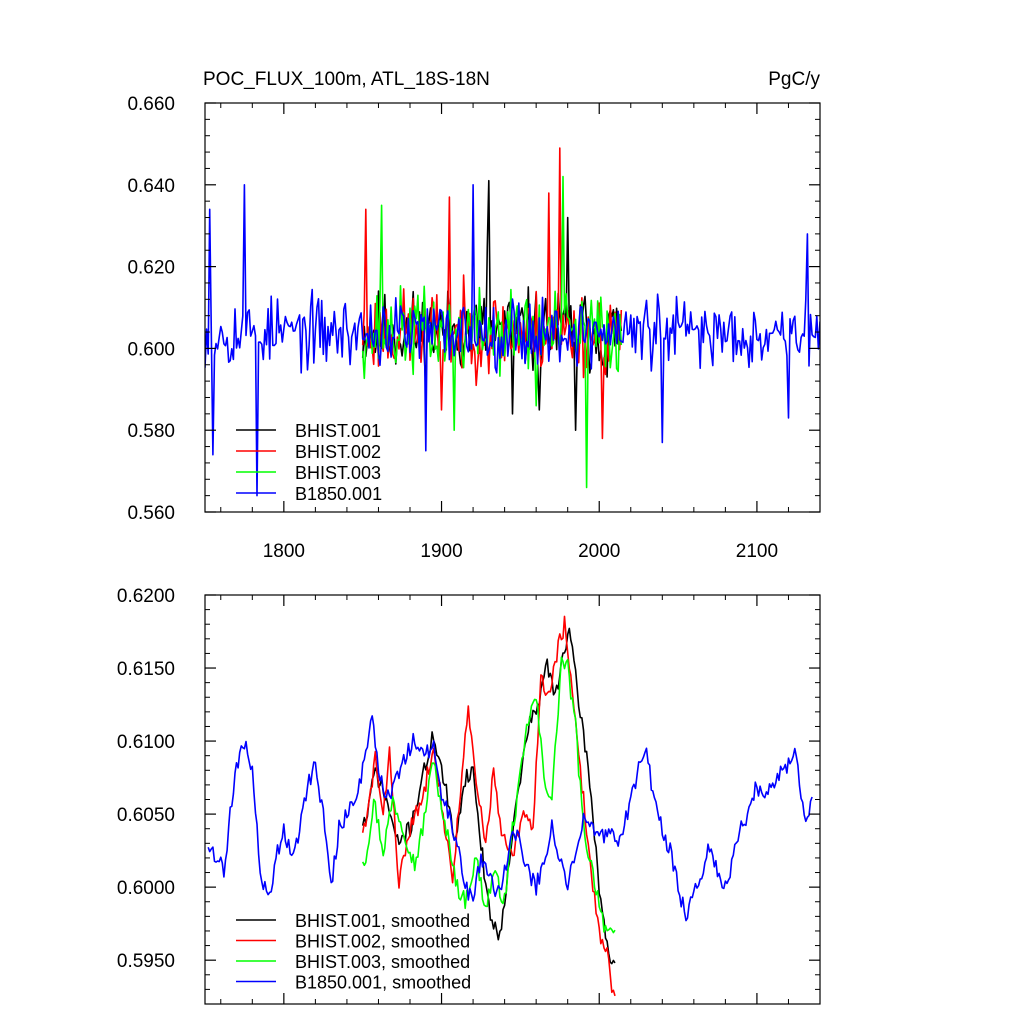  I want to click on x-tick-label: 1900, so click(441, 551).